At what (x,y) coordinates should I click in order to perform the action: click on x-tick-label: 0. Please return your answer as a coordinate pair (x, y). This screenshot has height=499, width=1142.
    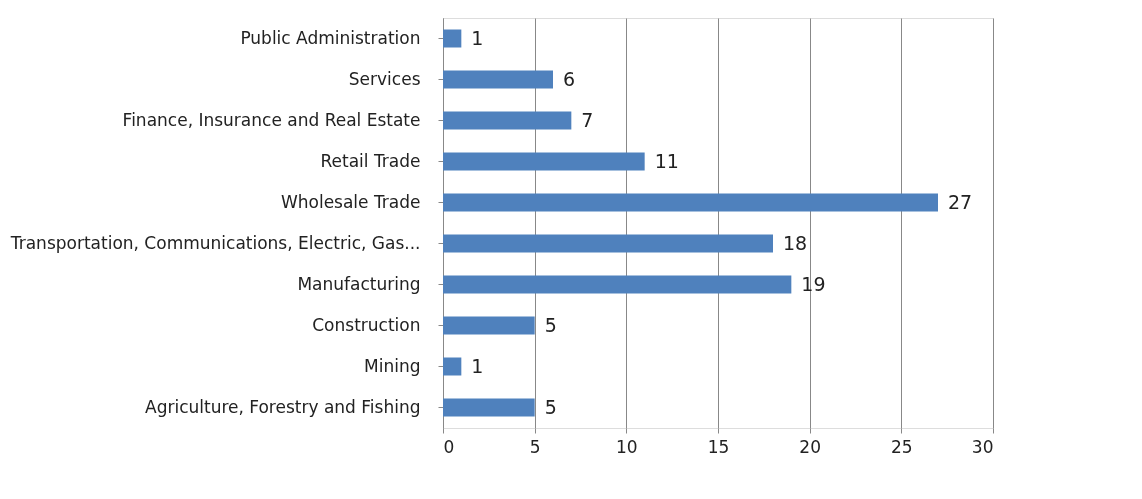
    Looking at the image, I should click on (449, 446).